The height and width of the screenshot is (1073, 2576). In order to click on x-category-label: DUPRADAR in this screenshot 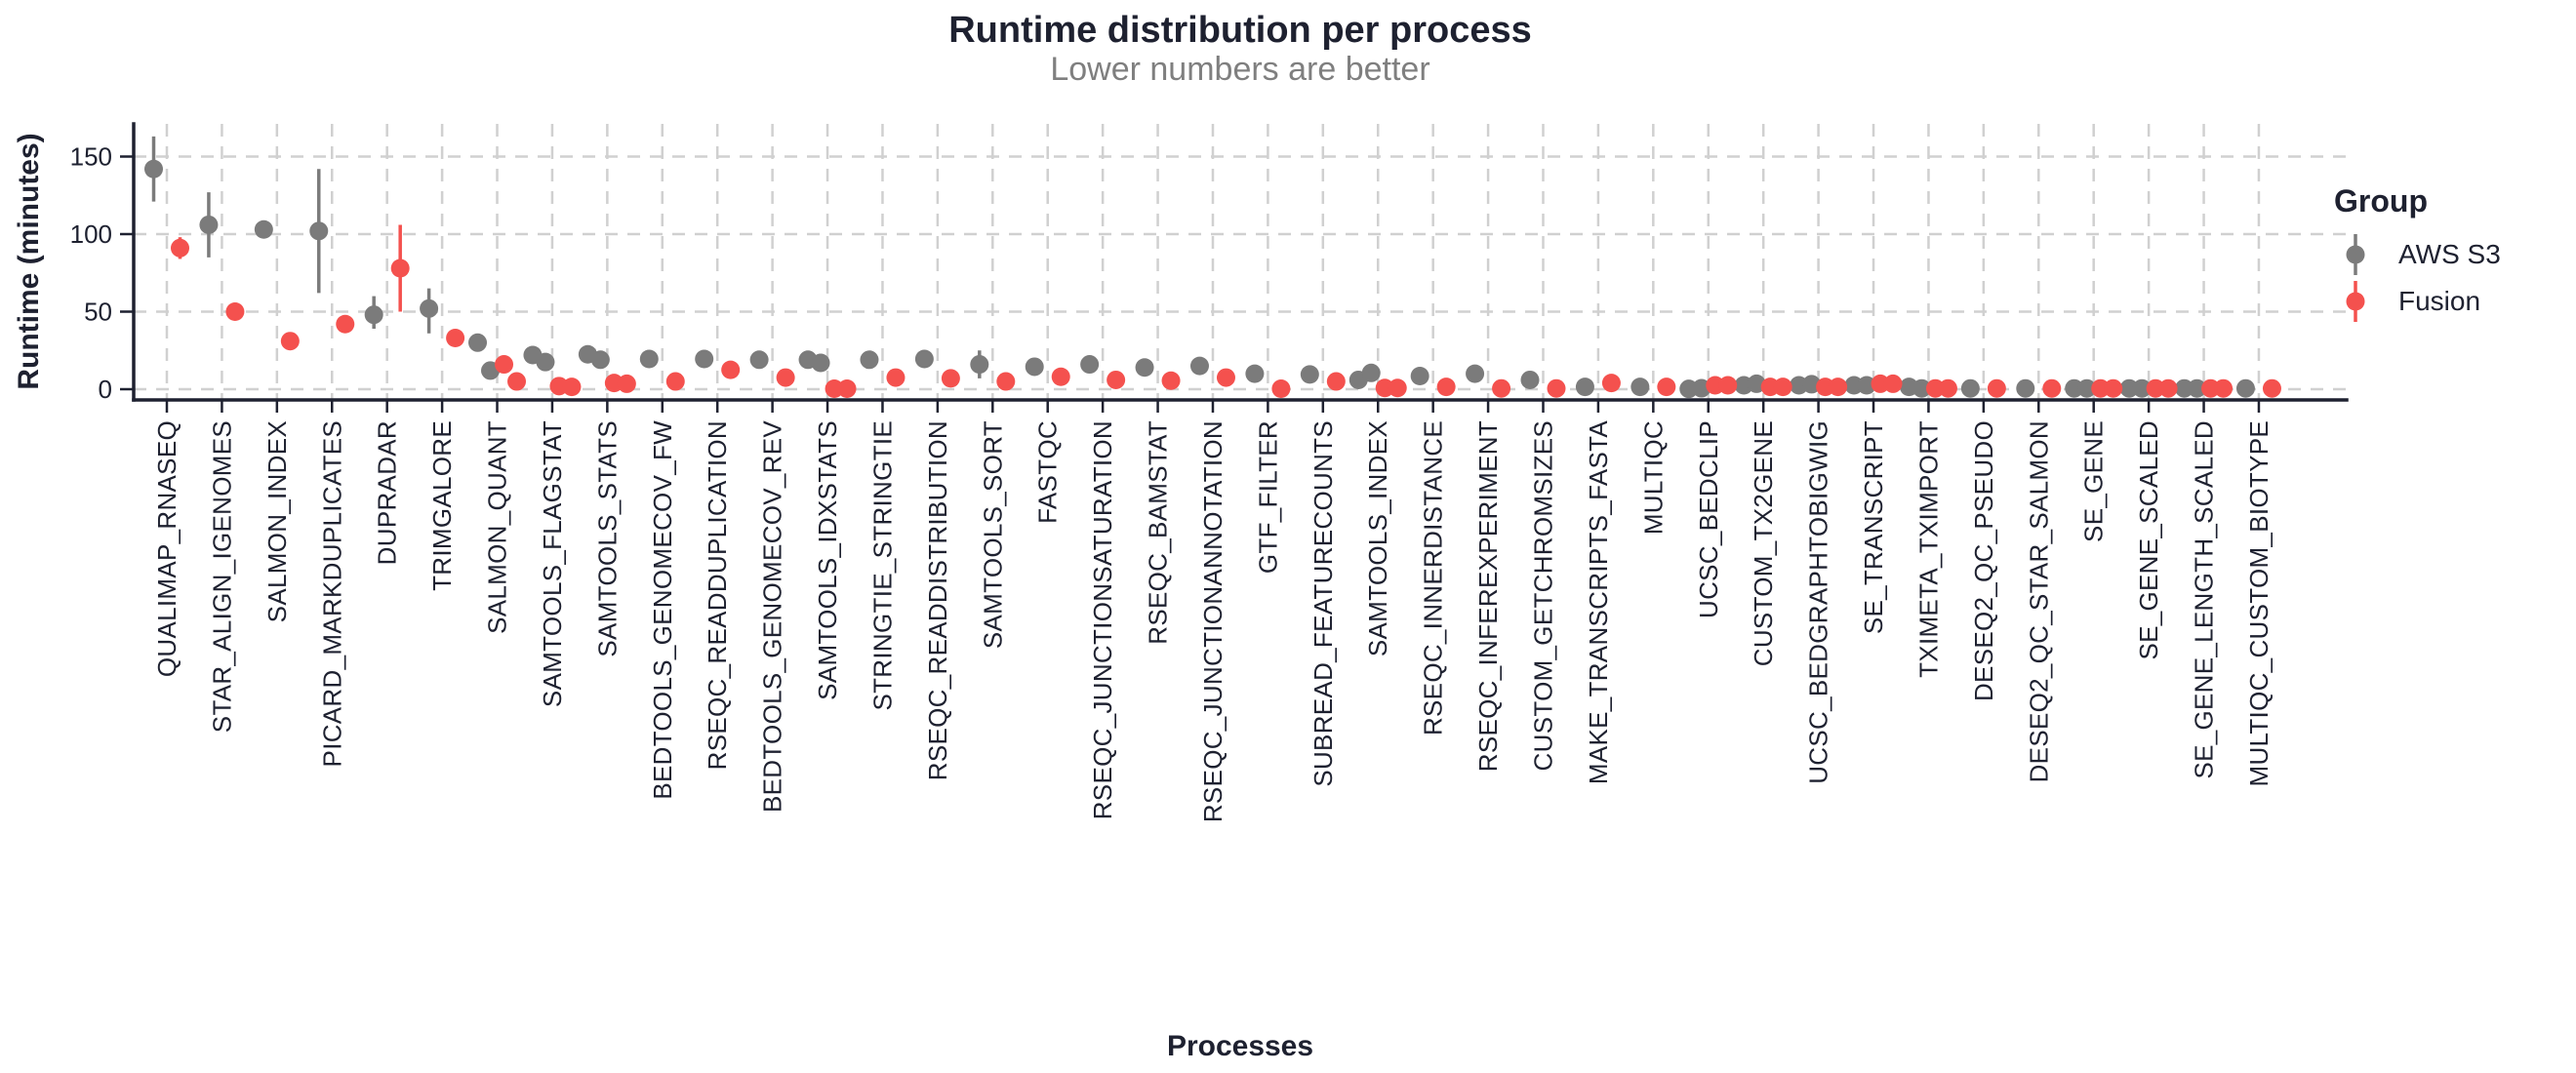, I will do `click(387, 492)`.